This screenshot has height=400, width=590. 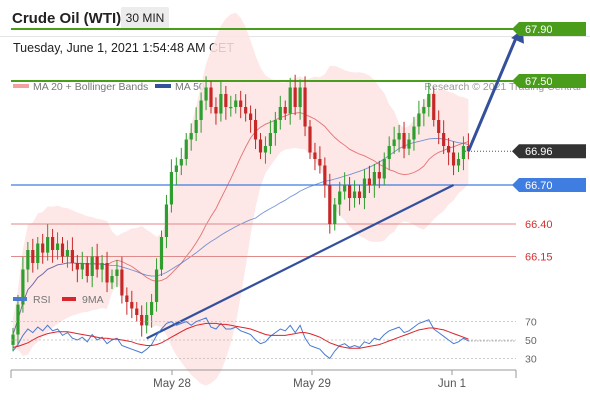 What do you see at coordinates (312, 384) in the screenshot?
I see `x-tick-label: May 29` at bounding box center [312, 384].